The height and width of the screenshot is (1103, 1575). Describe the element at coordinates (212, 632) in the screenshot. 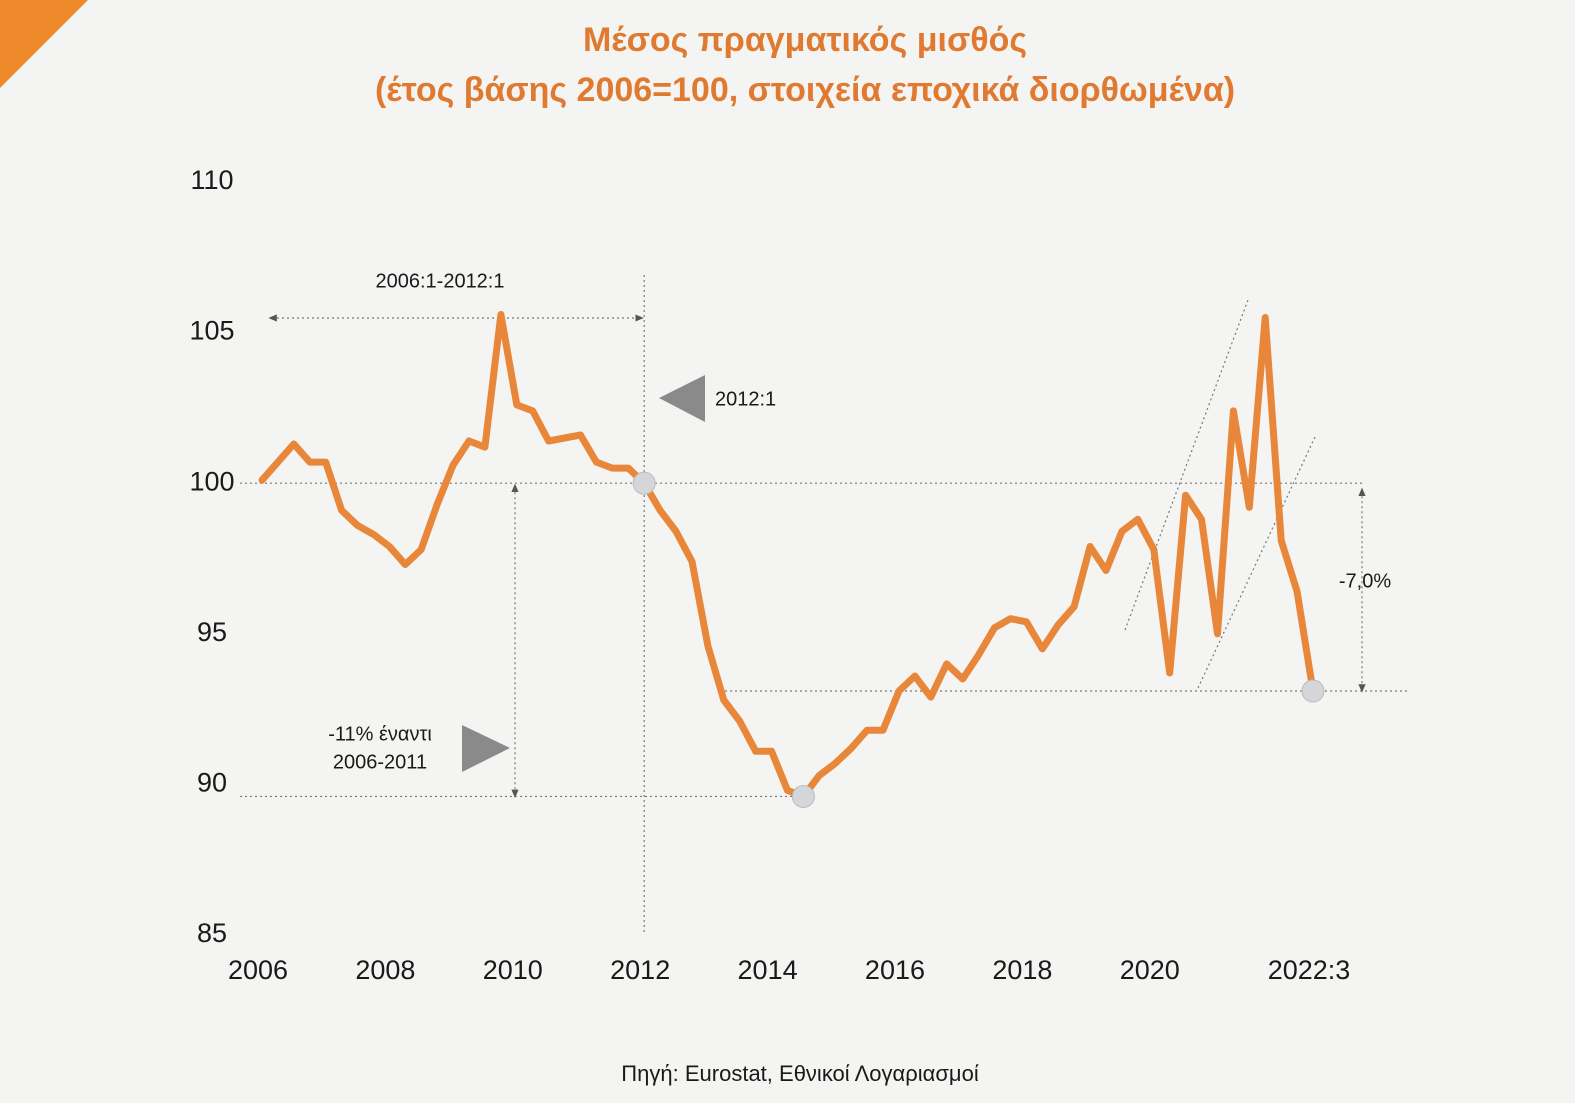

I see `y-tick-label: 95` at that location.